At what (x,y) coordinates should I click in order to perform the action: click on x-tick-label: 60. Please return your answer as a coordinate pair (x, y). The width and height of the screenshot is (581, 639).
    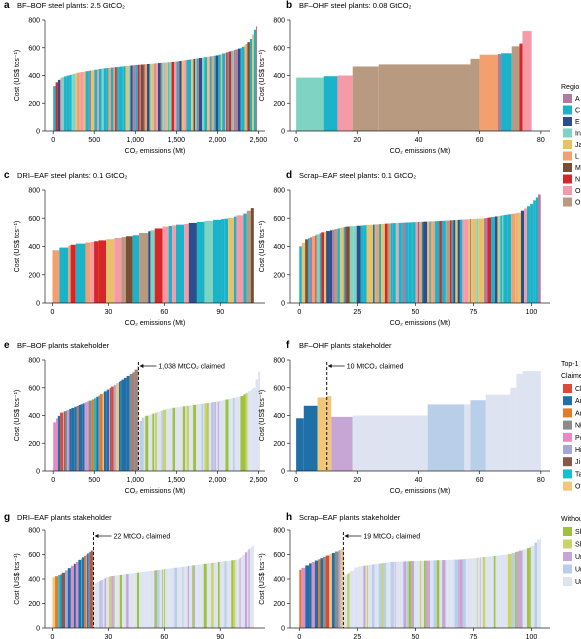
    Looking at the image, I should click on (480, 480).